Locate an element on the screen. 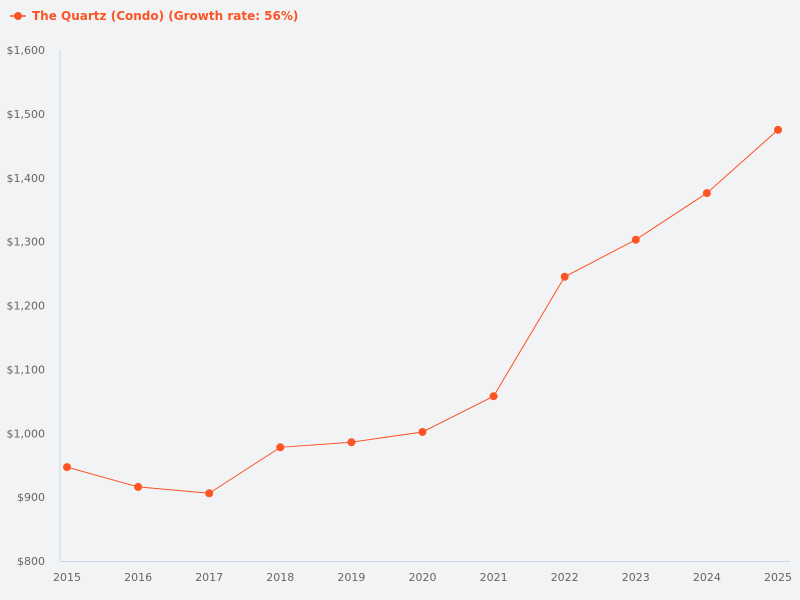 The width and height of the screenshot is (800, 600). y-tick-label: $1,400 is located at coordinates (26, 178).